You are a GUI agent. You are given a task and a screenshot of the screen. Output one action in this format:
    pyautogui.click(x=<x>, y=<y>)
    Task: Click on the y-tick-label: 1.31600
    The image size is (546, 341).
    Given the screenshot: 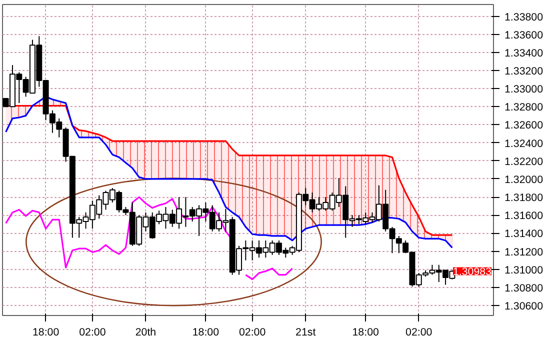 What is the action you would take?
    pyautogui.click(x=524, y=216)
    